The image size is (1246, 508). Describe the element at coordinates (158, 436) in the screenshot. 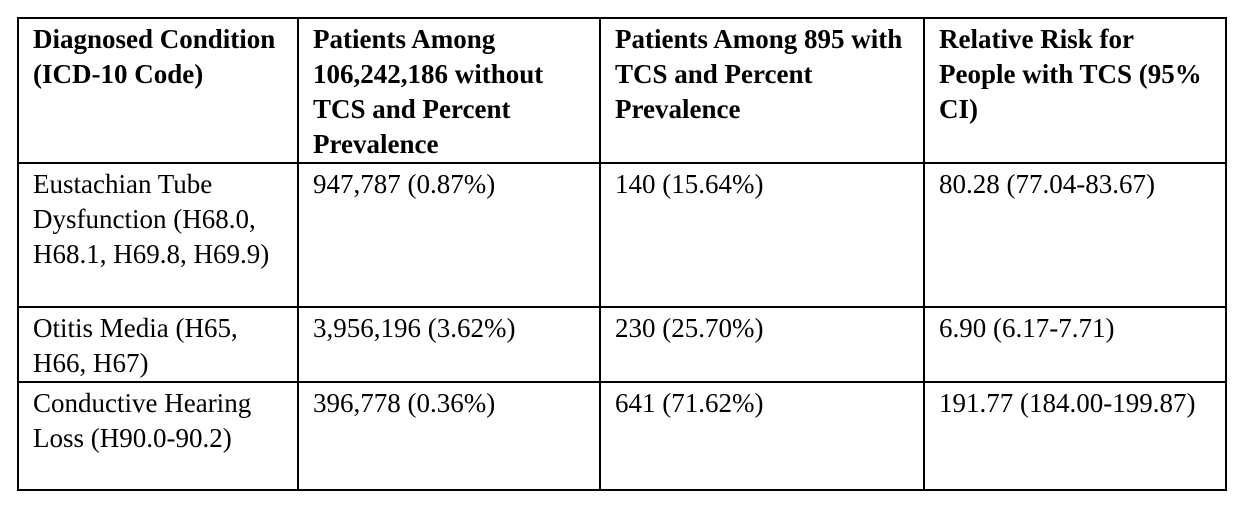

I see `condition-cell: Conductive Hearing Loss (H90.0-90.2)` at that location.